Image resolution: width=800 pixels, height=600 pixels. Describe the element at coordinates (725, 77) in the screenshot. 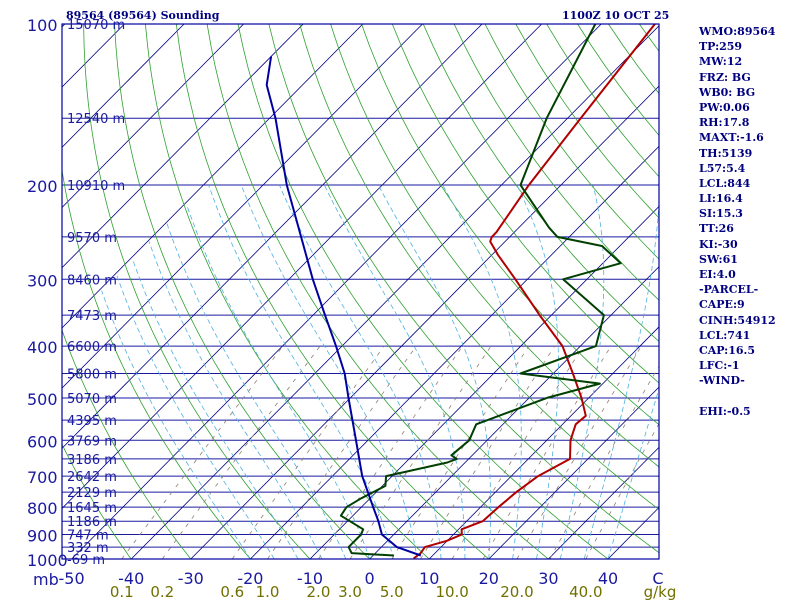

I see `index-item: FRZ: BG` at that location.